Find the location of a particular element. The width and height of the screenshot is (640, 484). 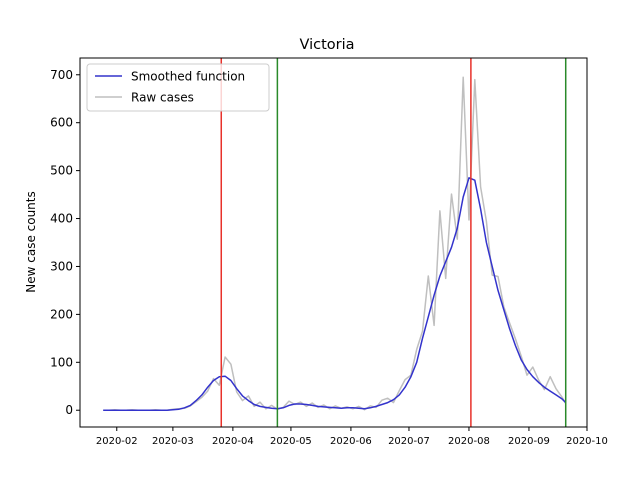

legend-box is located at coordinates (178, 87).